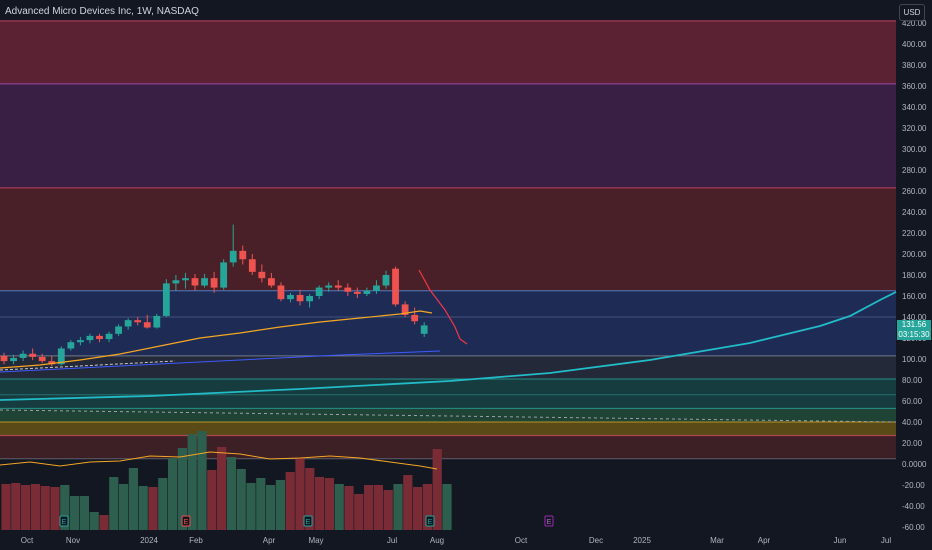 The height and width of the screenshot is (550, 932). I want to click on dashed-support-line, so click(448, 416).